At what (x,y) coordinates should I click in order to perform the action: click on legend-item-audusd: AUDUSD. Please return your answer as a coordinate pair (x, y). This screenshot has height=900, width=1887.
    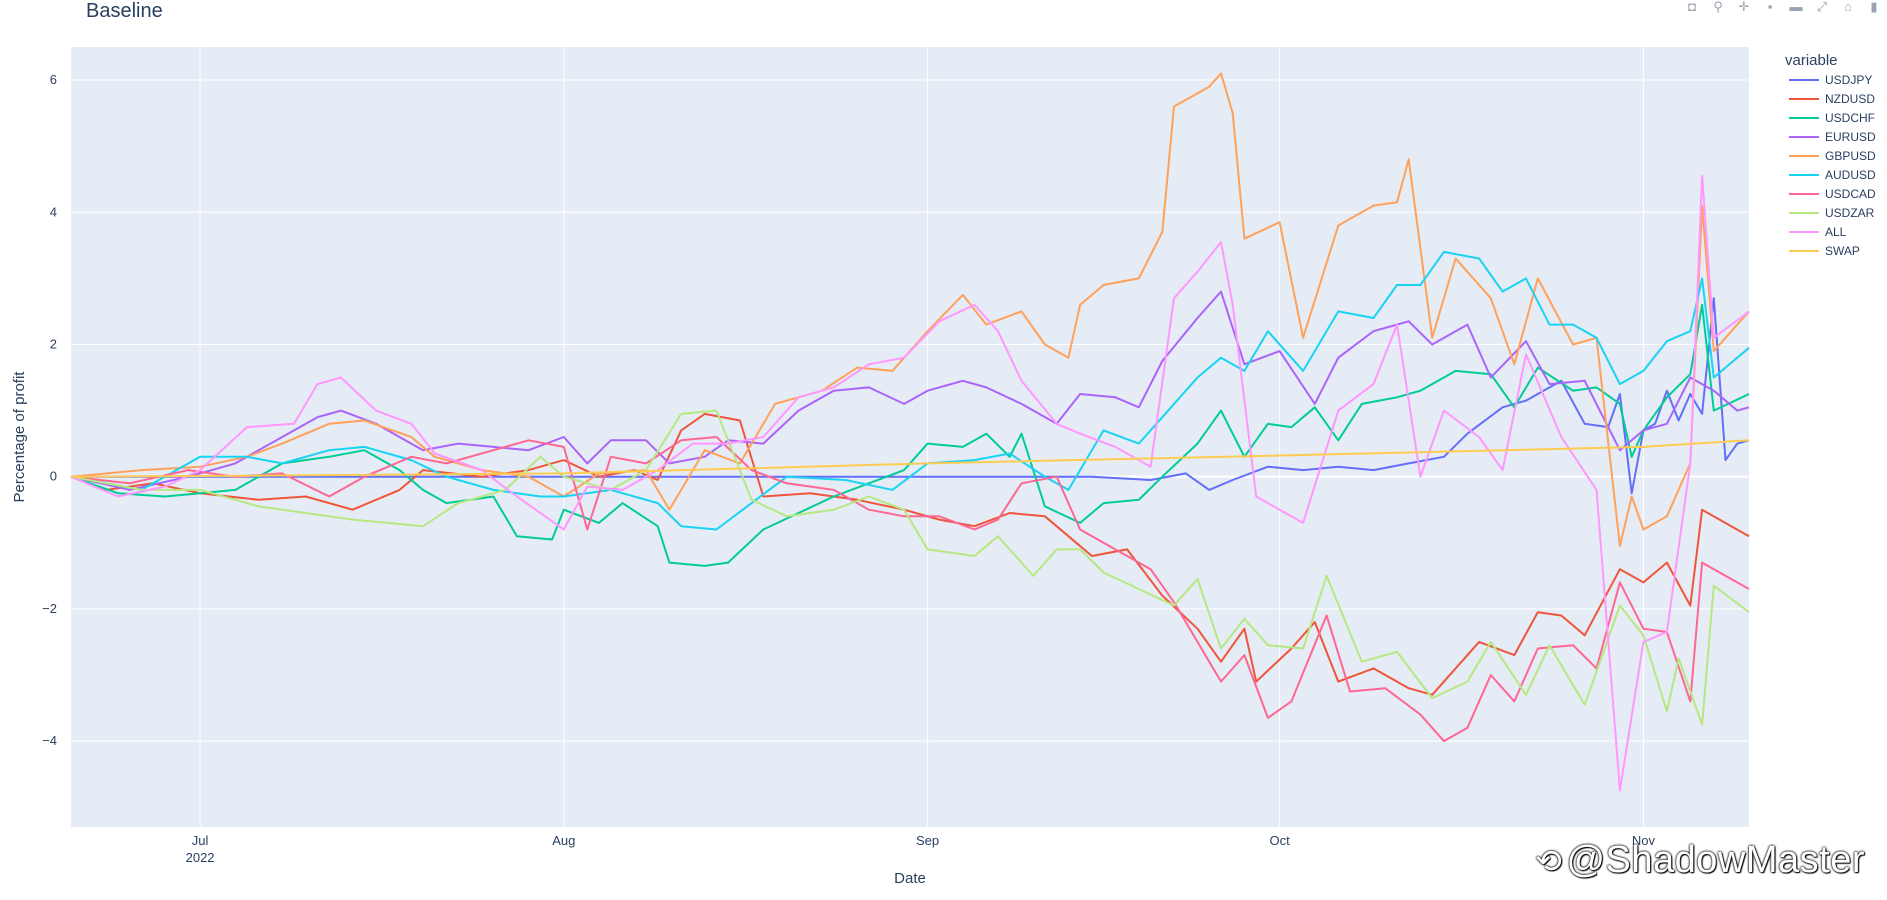
    Looking at the image, I should click on (1832, 175).